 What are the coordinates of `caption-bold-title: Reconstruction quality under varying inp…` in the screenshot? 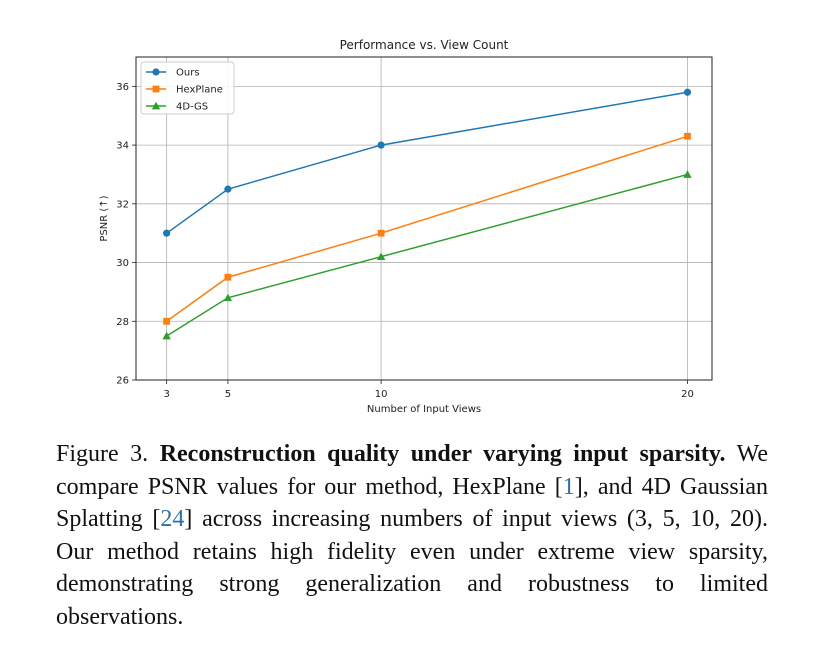 It's located at (442, 454).